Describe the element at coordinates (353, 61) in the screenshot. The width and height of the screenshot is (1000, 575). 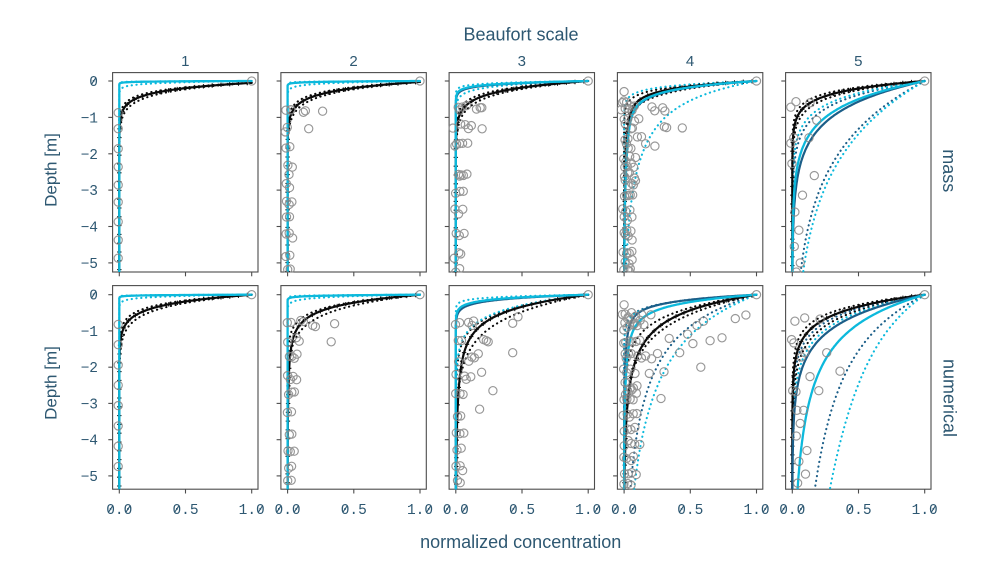
I see `svg-text: 2` at that location.